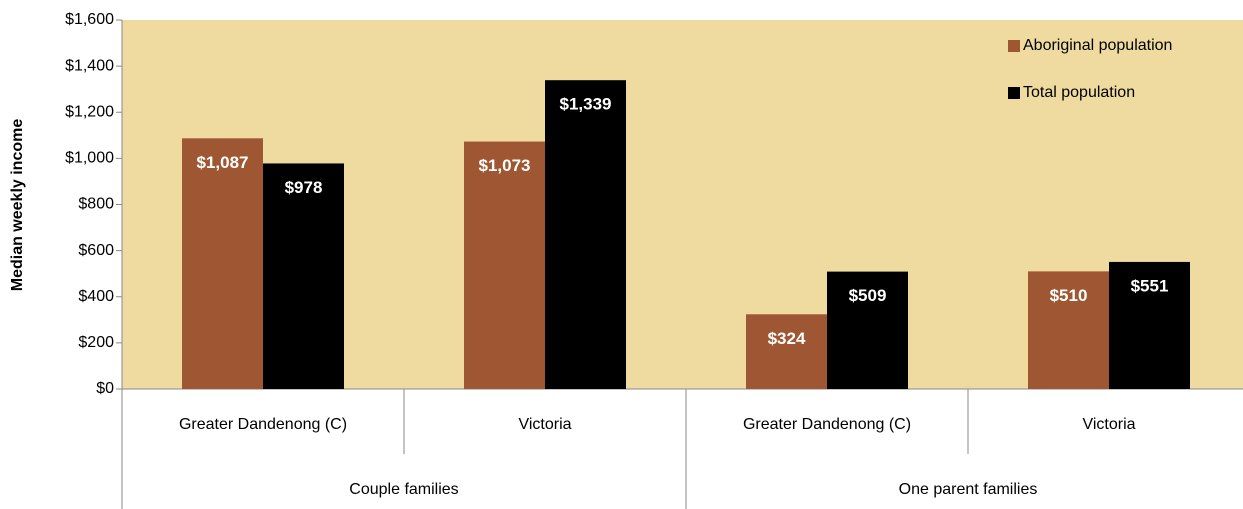  What do you see at coordinates (1069, 295) in the screenshot?
I see `value-label: $510` at bounding box center [1069, 295].